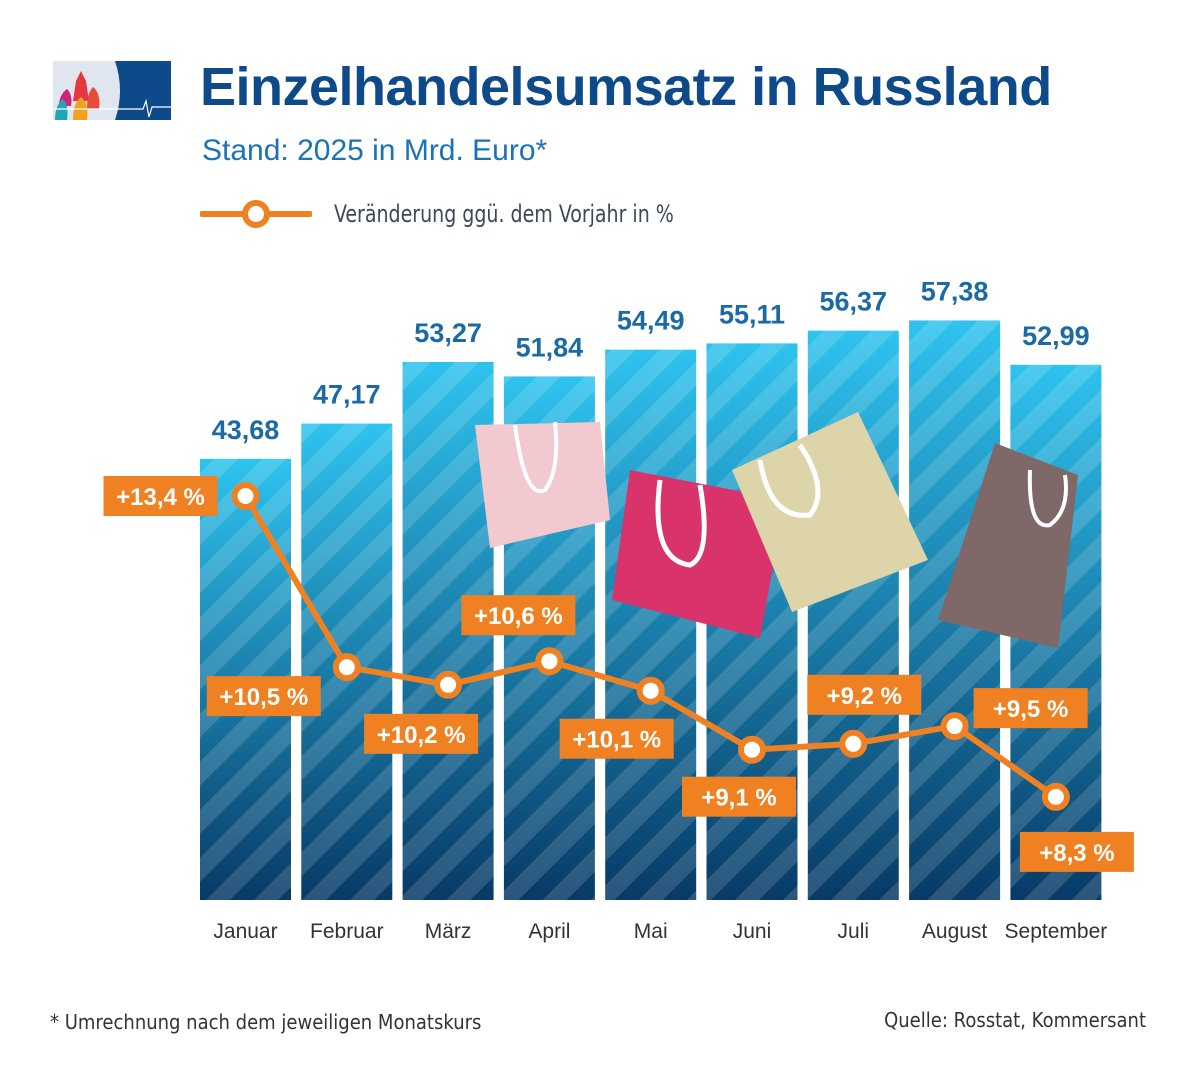 The image size is (1200, 1083). What do you see at coordinates (1056, 931) in the screenshot?
I see `category-label: September` at bounding box center [1056, 931].